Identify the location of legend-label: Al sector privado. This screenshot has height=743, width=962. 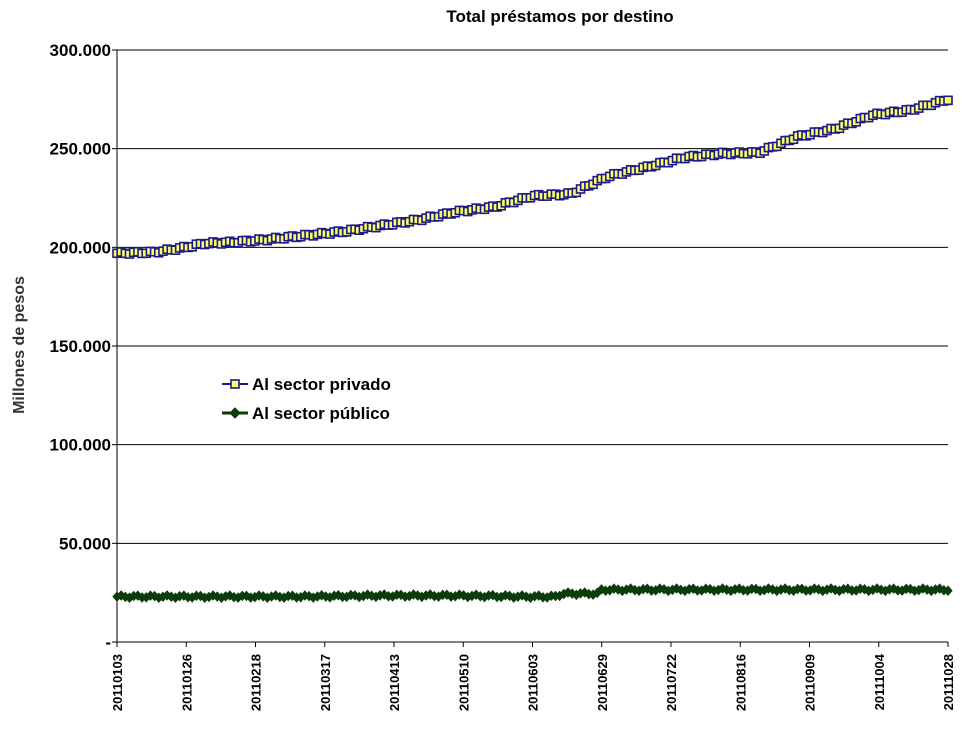
(321, 384).